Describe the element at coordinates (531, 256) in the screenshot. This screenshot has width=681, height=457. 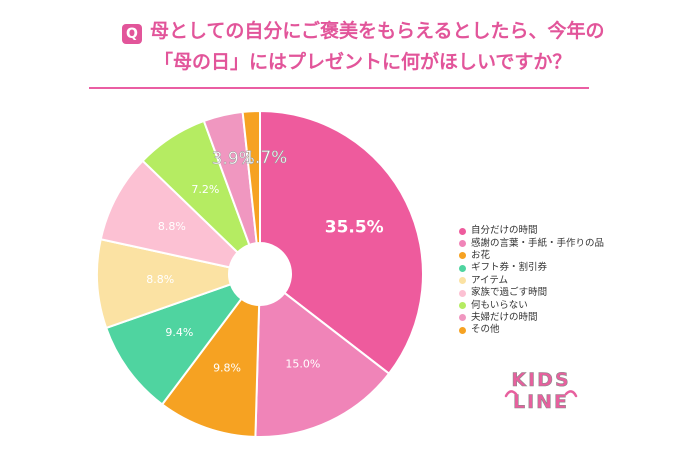
I see `legend-item: お花` at that location.